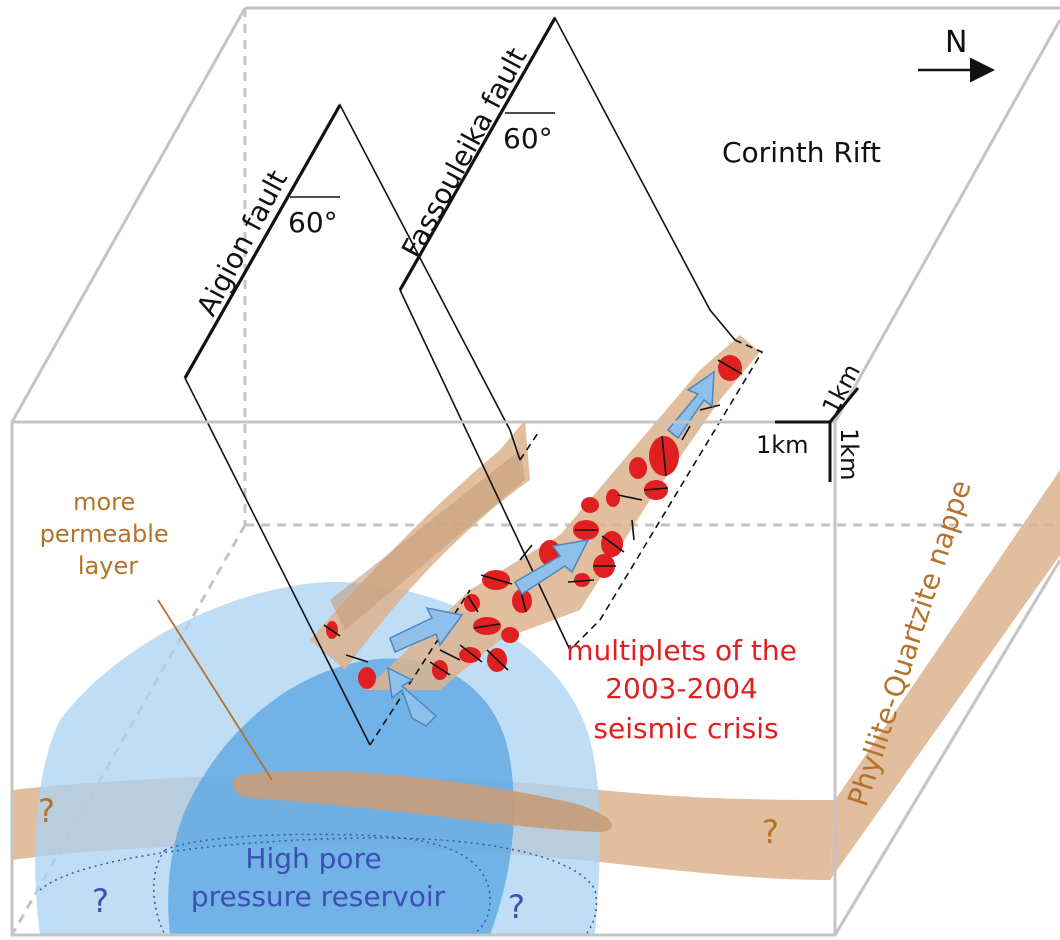 Image resolution: width=1060 pixels, height=940 pixels. What do you see at coordinates (46, 811) in the screenshot?
I see `unknown-left-marker: ?` at bounding box center [46, 811].